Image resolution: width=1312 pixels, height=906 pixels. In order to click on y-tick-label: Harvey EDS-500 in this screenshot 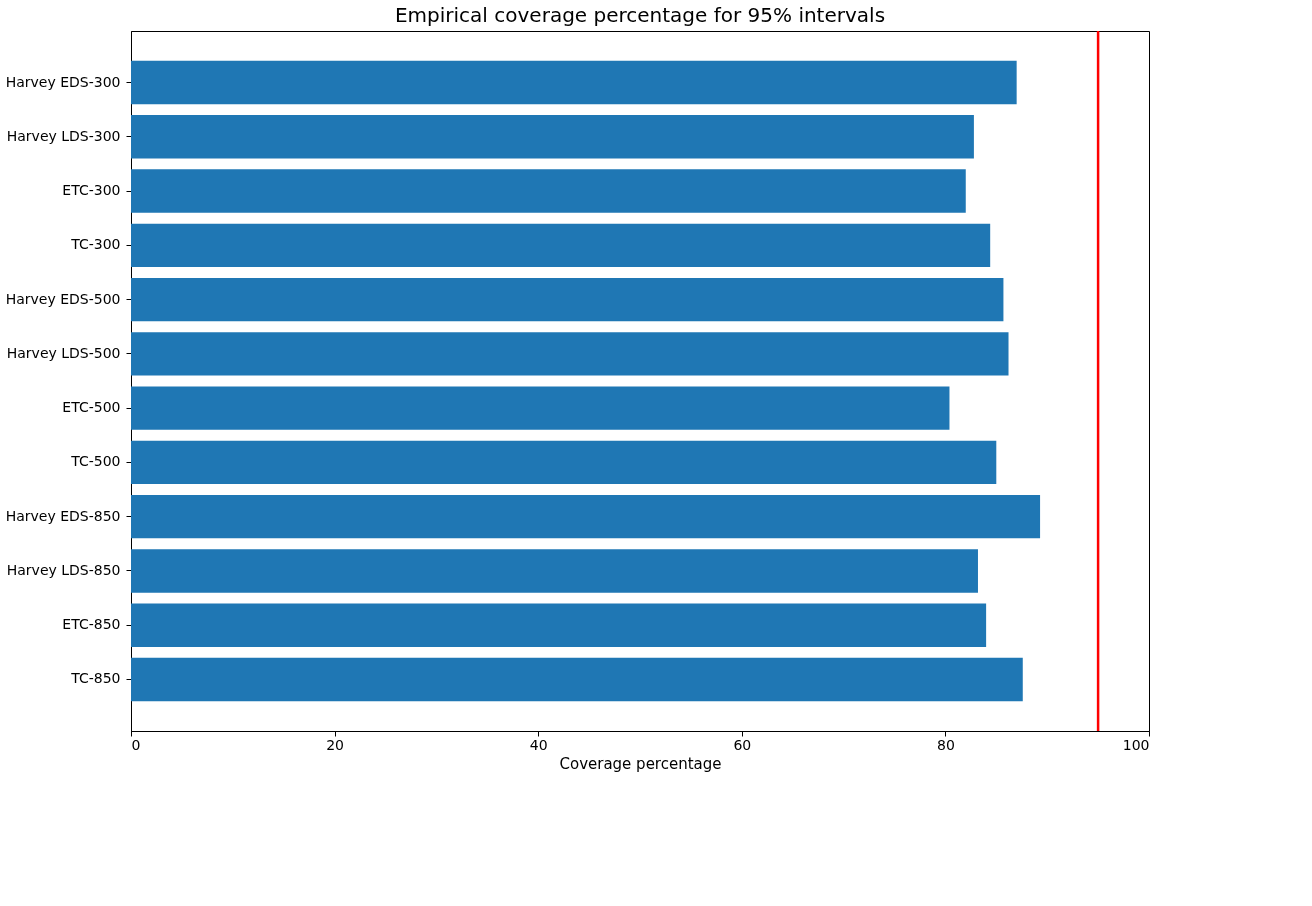, I will do `click(63, 298)`.